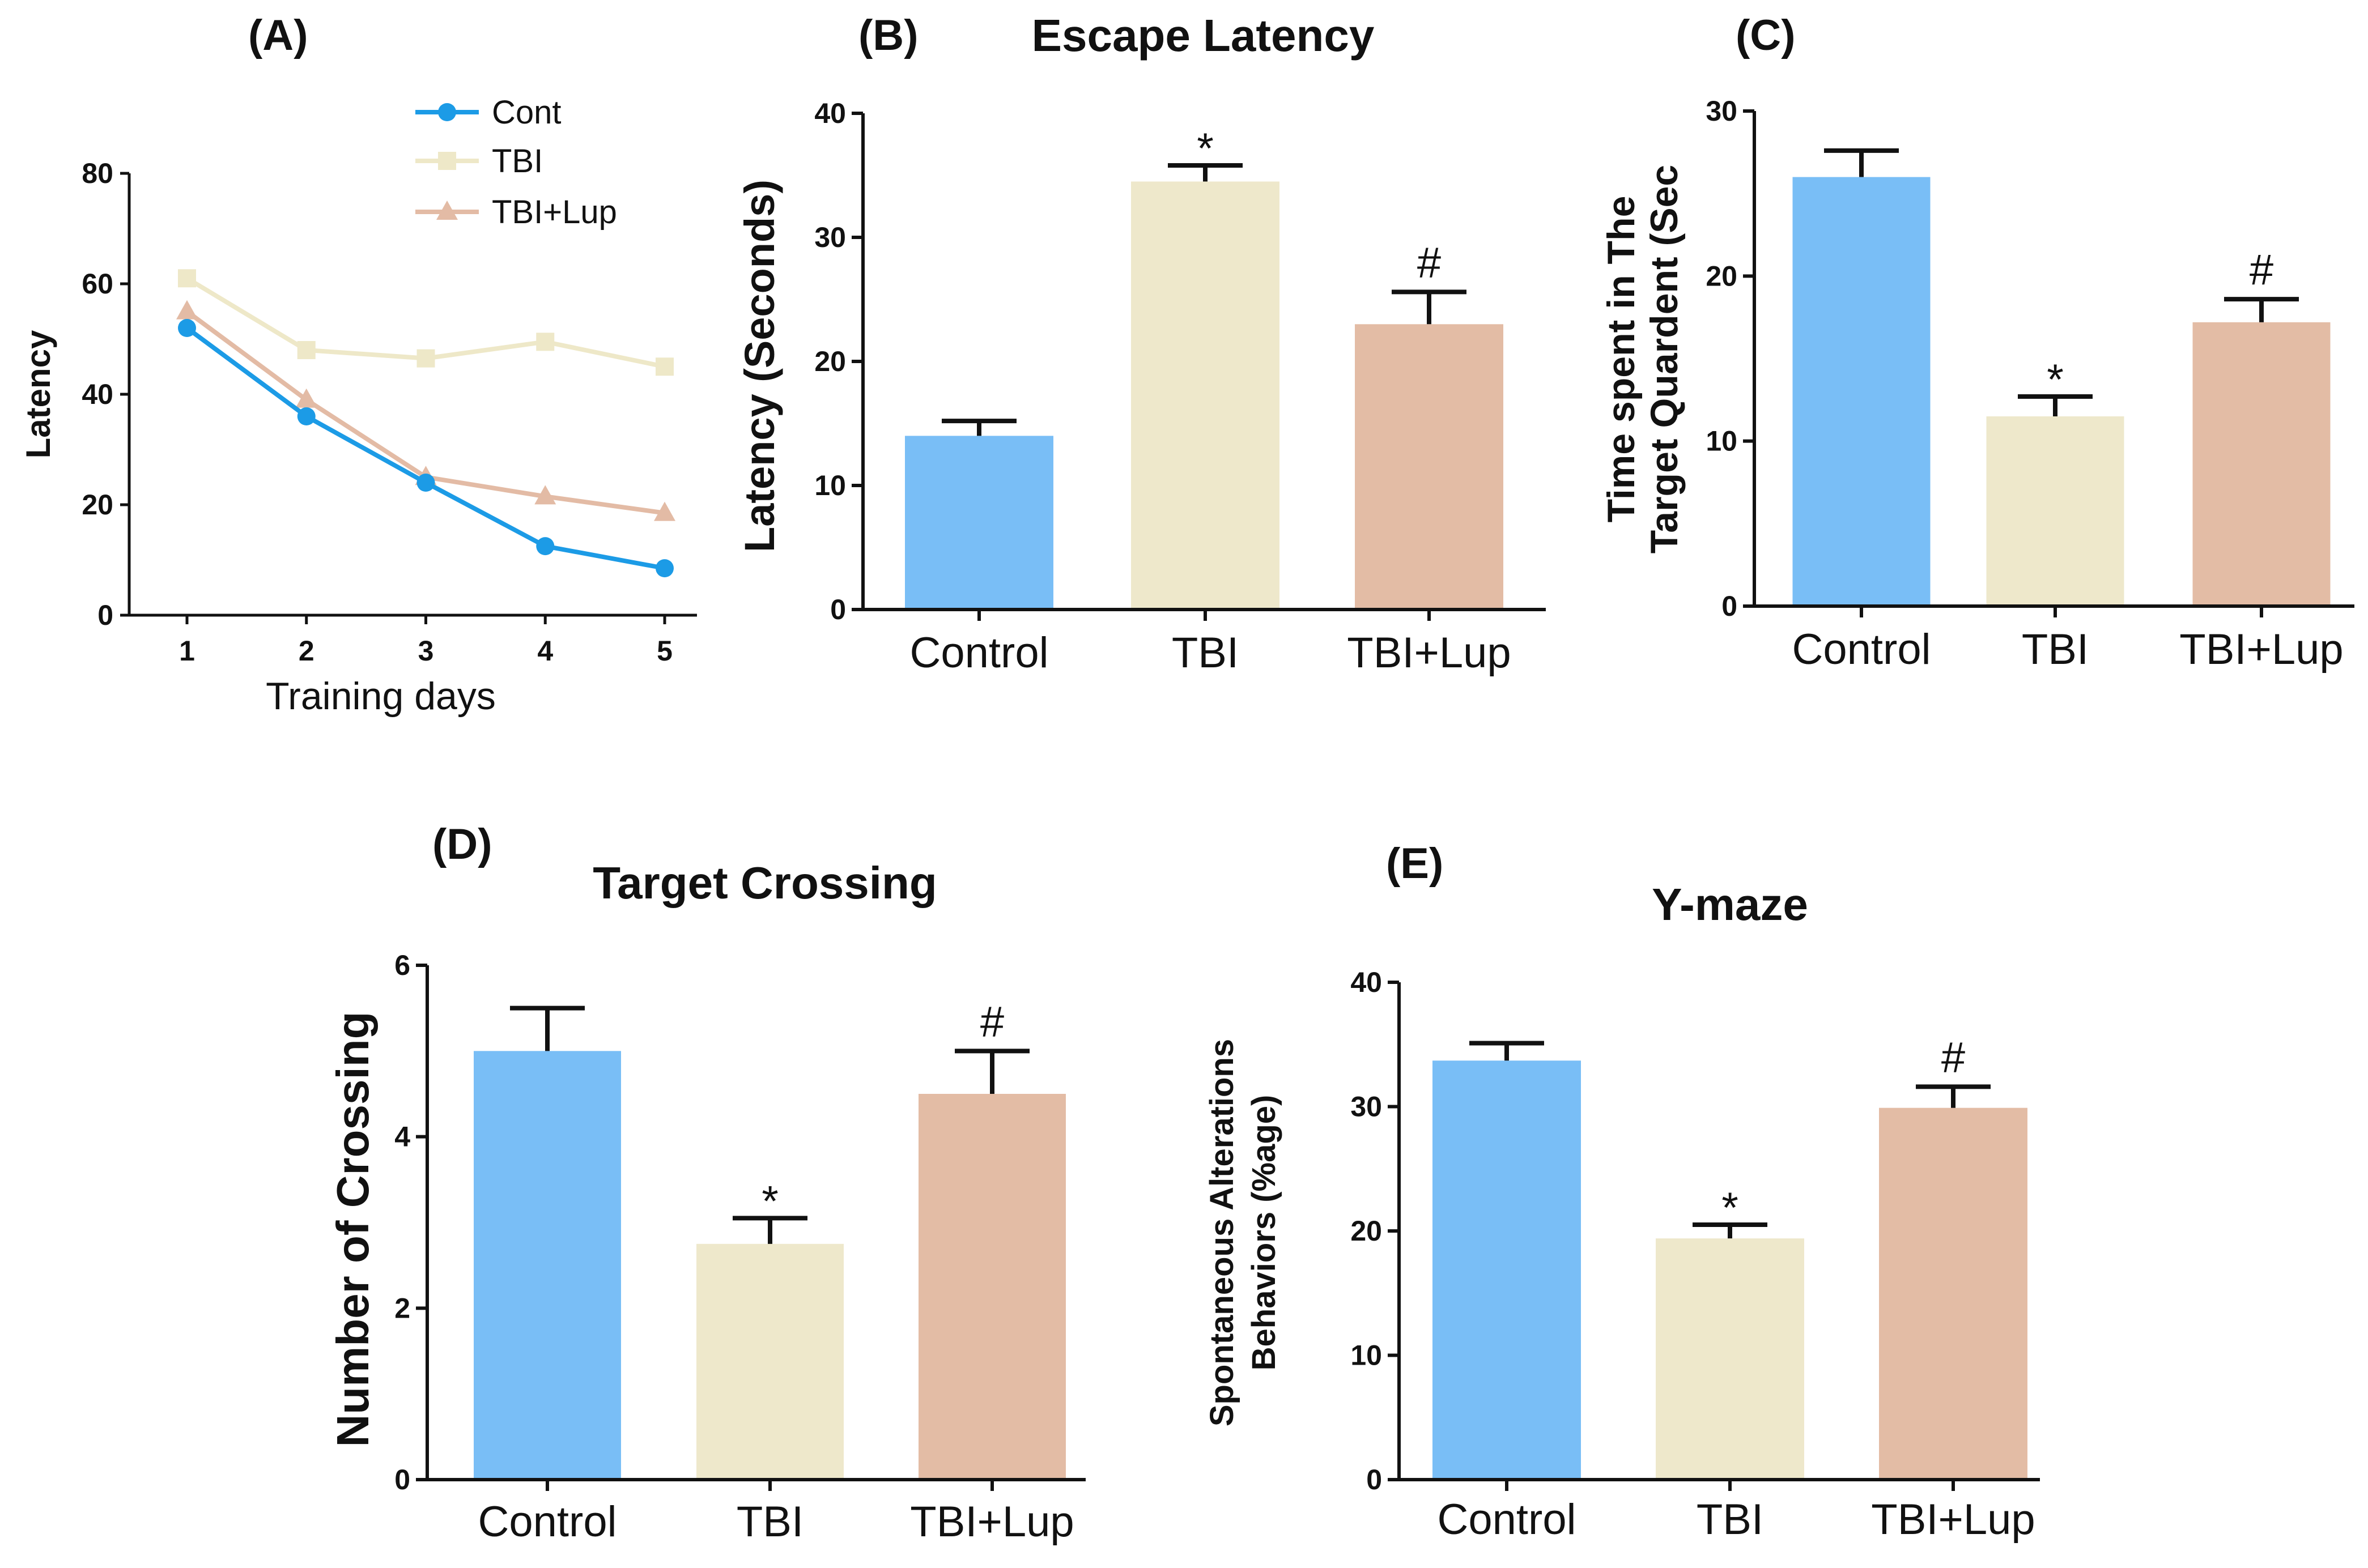 The height and width of the screenshot is (1568, 2368). Describe the element at coordinates (98, 284) in the screenshot. I see `y-tick-label-a: 60` at that location.